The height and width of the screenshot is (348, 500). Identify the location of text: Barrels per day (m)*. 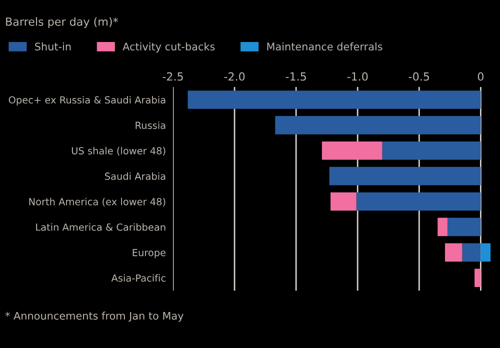
(62, 22).